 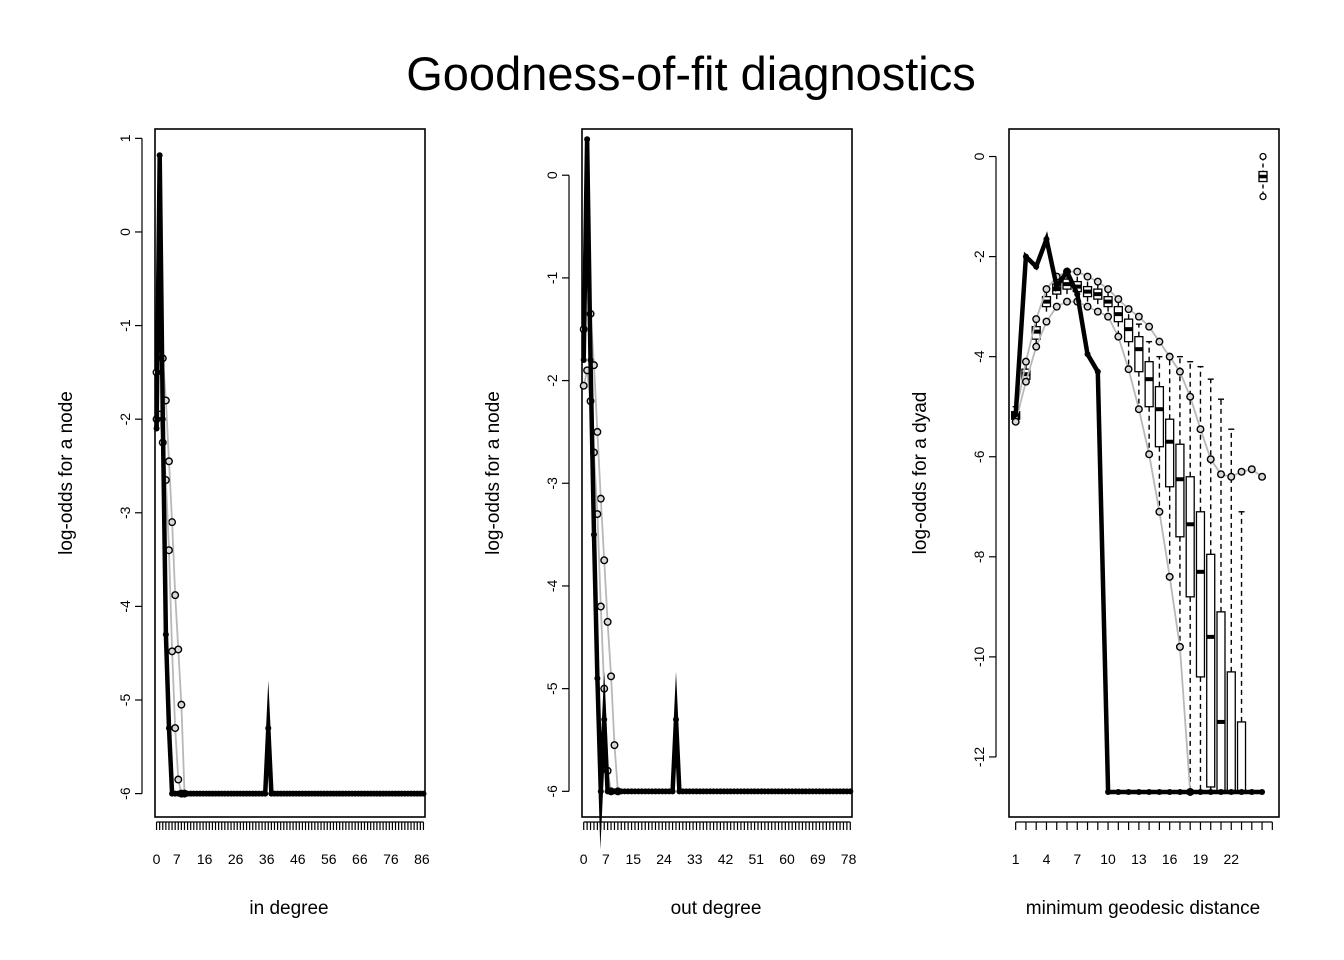 I want to click on x-tick-label: 16, so click(x=205, y=859).